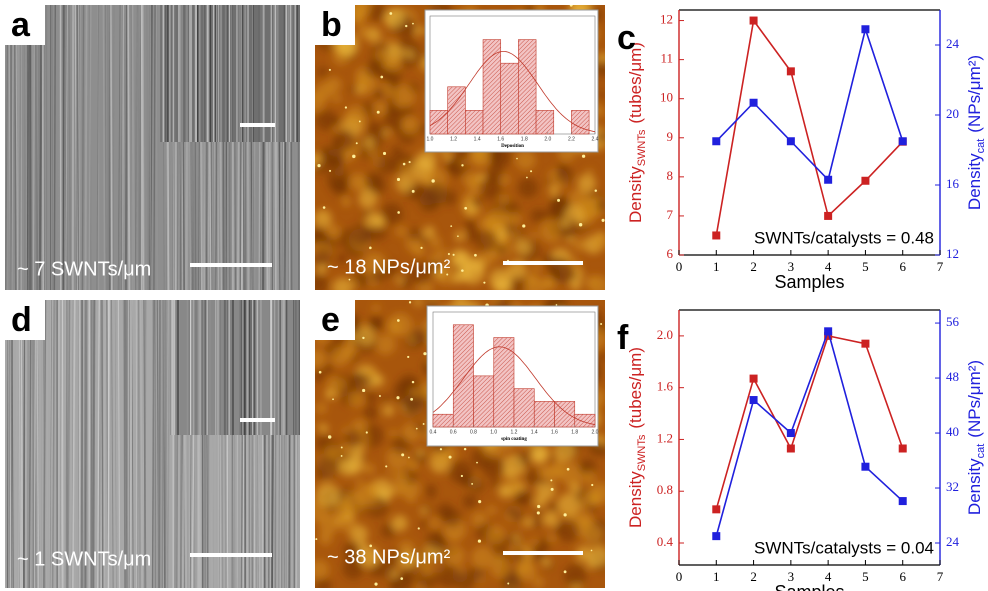 The image size is (988, 591). What do you see at coordinates (636, 132) in the screenshot?
I see `axis-label: DensitySWNTs (tubes/μm)` at bounding box center [636, 132].